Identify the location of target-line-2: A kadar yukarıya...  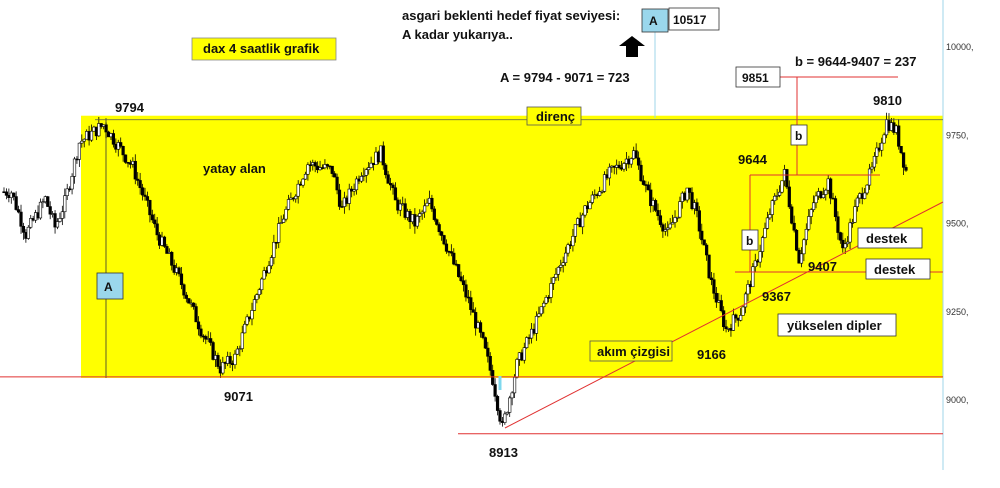
(457, 34).